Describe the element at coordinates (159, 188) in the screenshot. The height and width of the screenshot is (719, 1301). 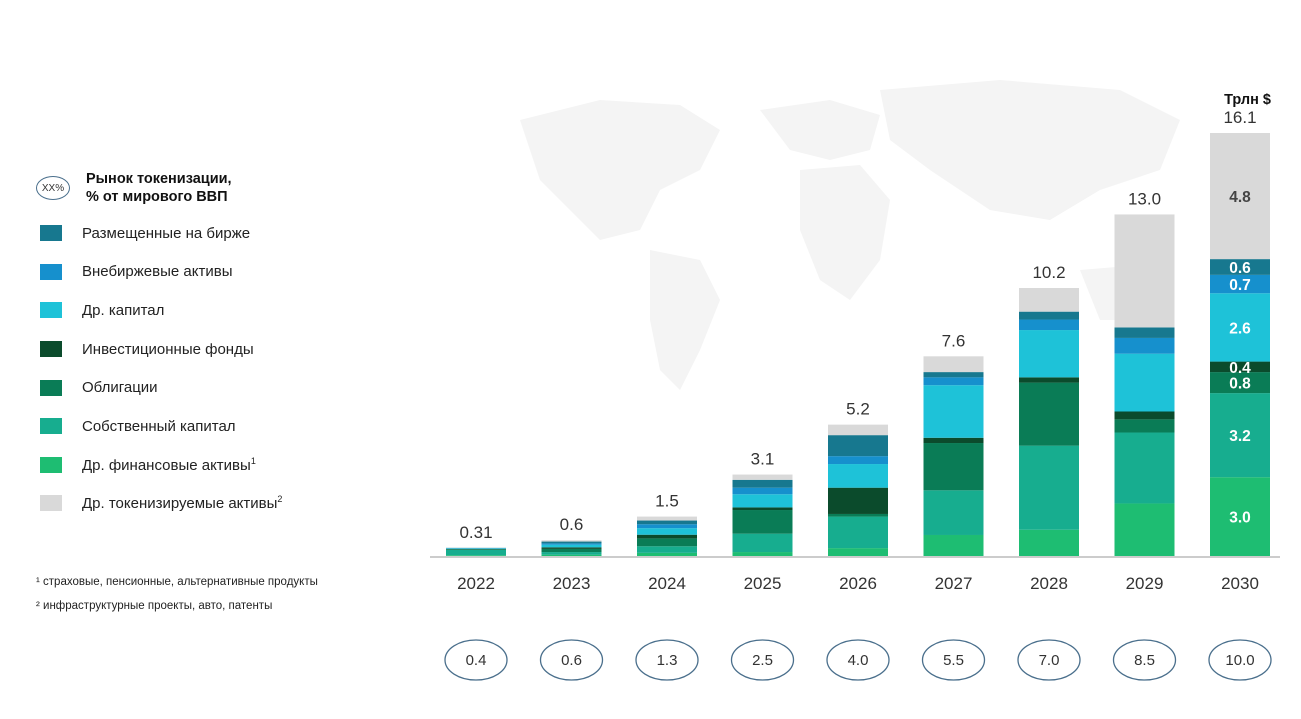
I see `legend-title: Рынок токенизации, % от мирового ВВП` at that location.